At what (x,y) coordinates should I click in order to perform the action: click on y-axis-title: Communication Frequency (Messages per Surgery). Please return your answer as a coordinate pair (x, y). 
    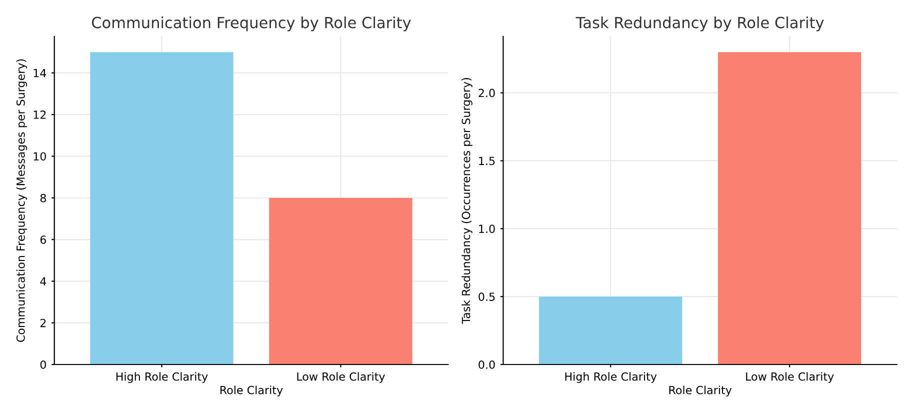
    Looking at the image, I should click on (22, 200).